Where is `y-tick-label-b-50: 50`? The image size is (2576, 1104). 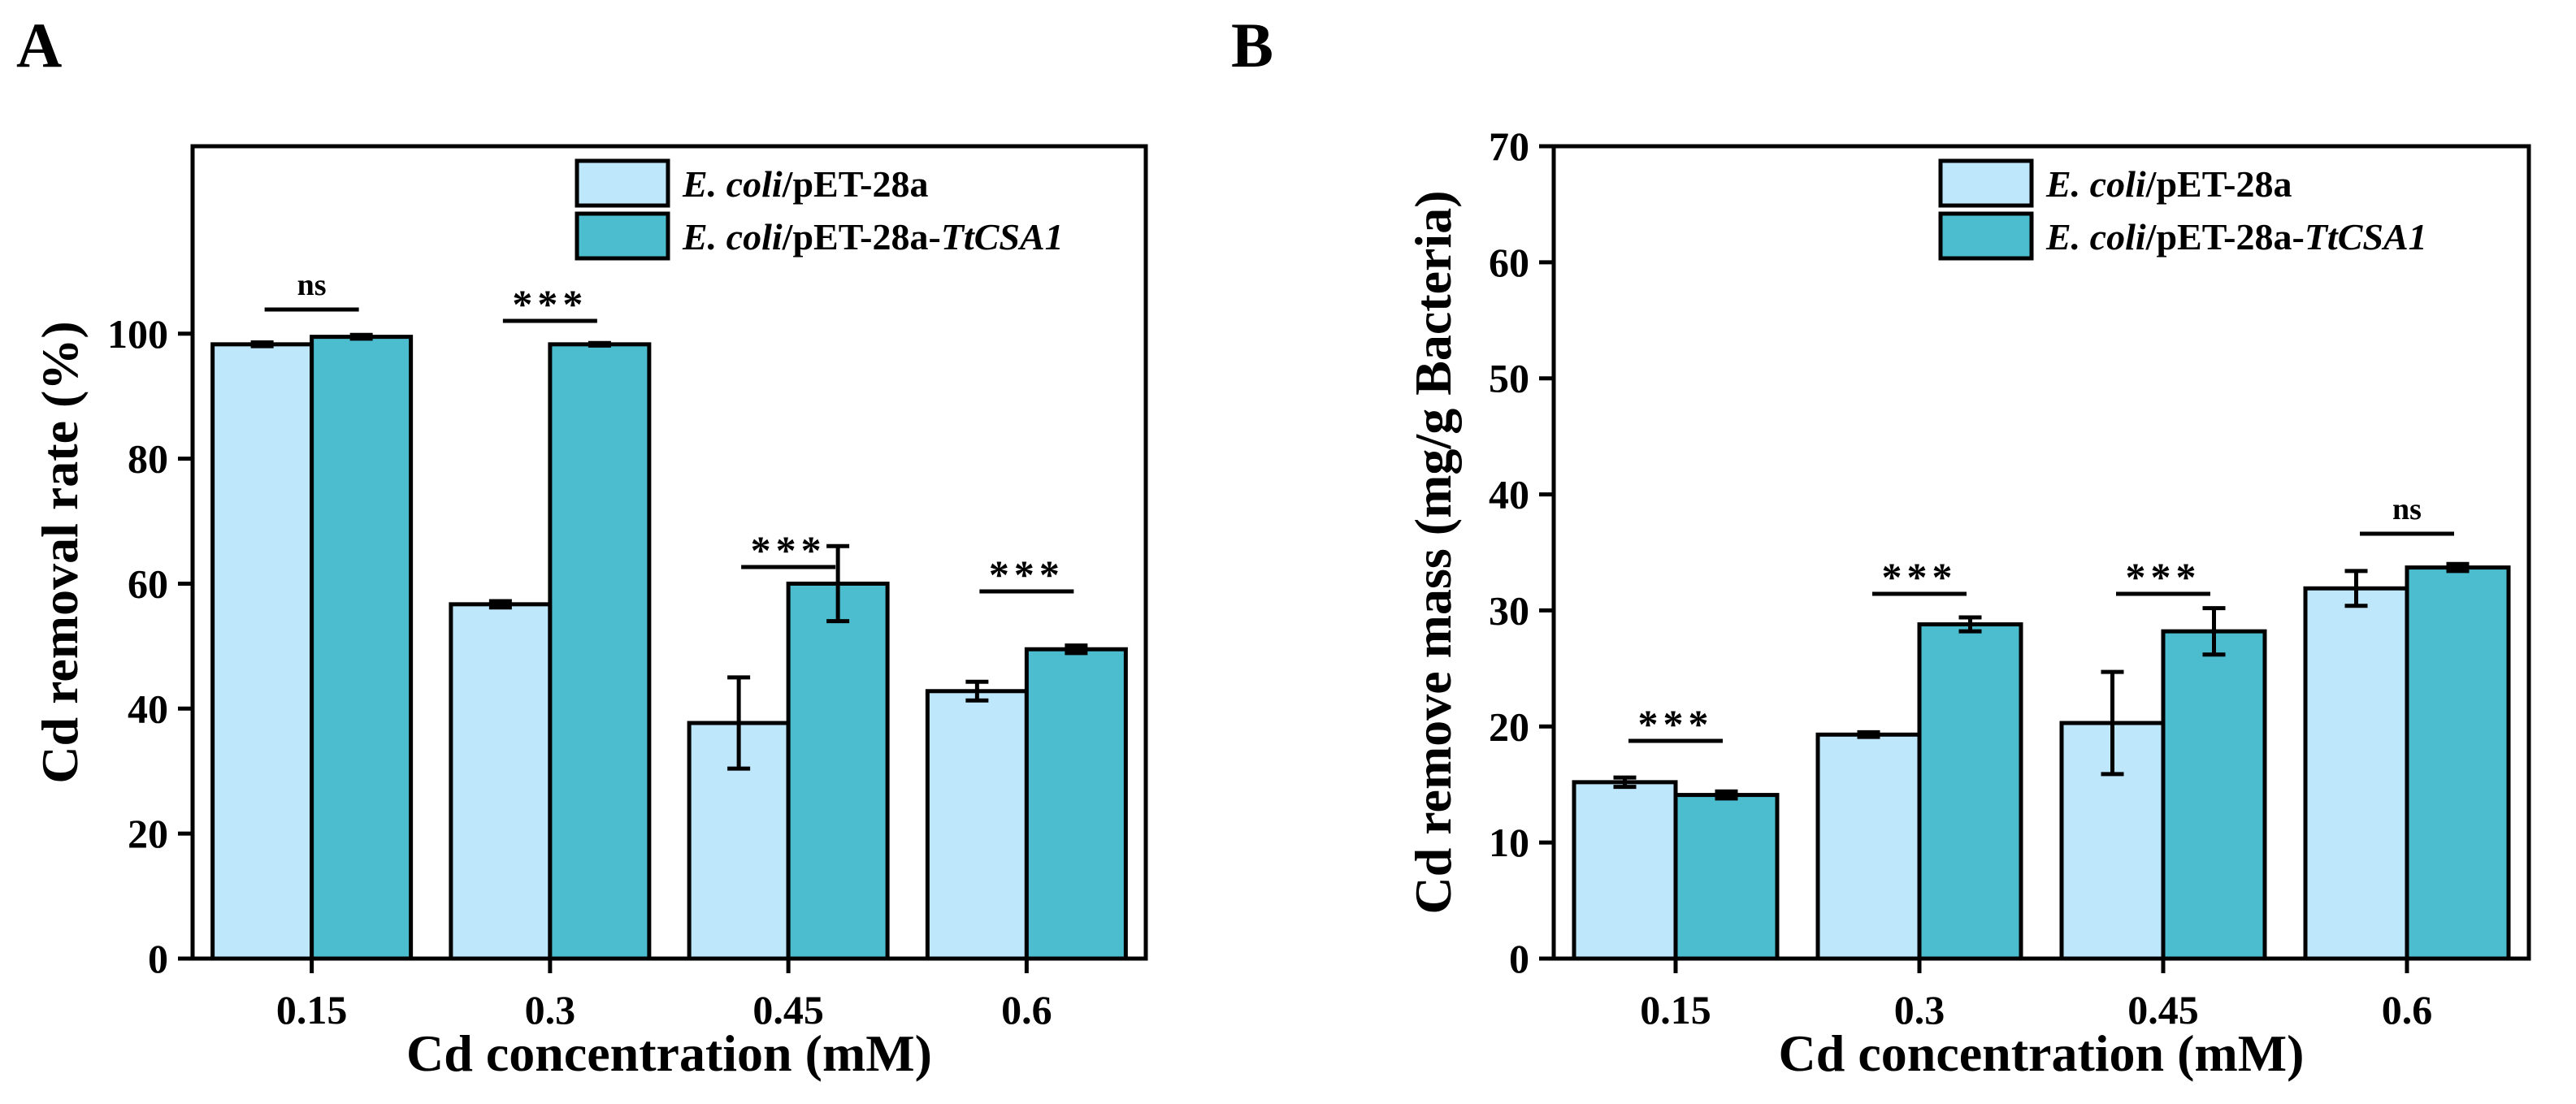
y-tick-label-b-50: 50 is located at coordinates (1509, 378).